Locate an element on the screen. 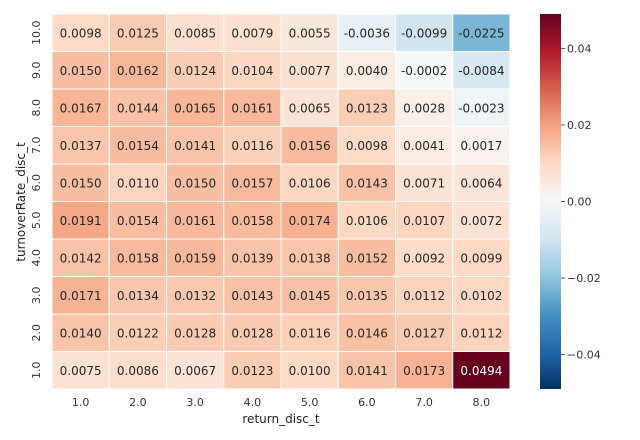 The width and height of the screenshot is (640, 440). cell-value-label: 0.0065 is located at coordinates (310, 108).